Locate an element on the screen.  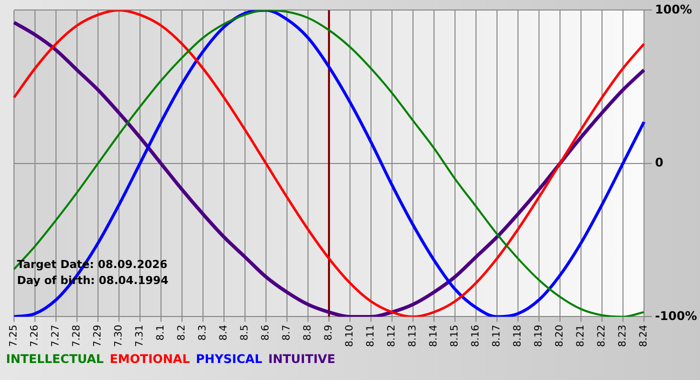
x-tick-label: 8.9 is located at coordinates (329, 332).